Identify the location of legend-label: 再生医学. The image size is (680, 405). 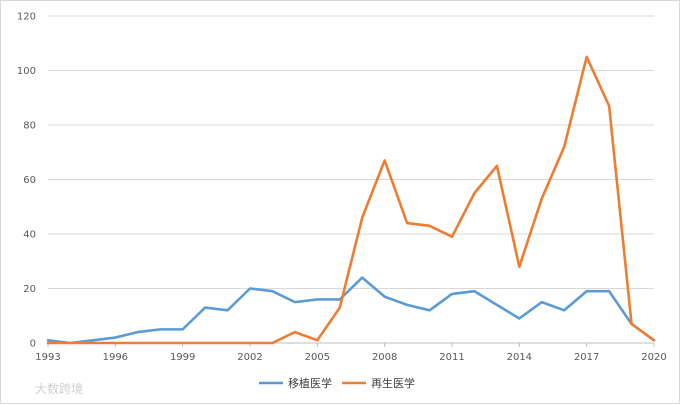
(393, 383).